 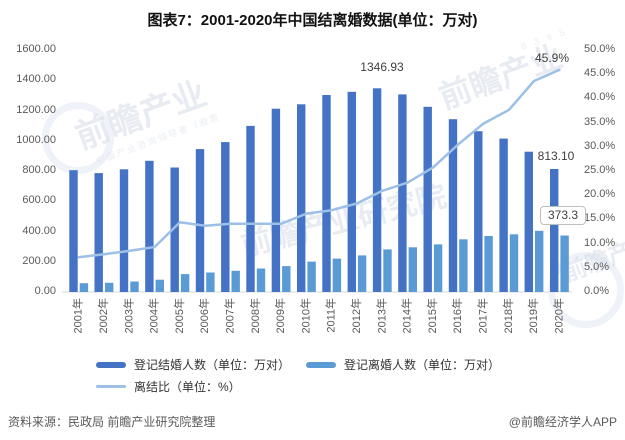 What do you see at coordinates (600, 121) in the screenshot?
I see `y-axis-label-right: 35.0%` at bounding box center [600, 121].